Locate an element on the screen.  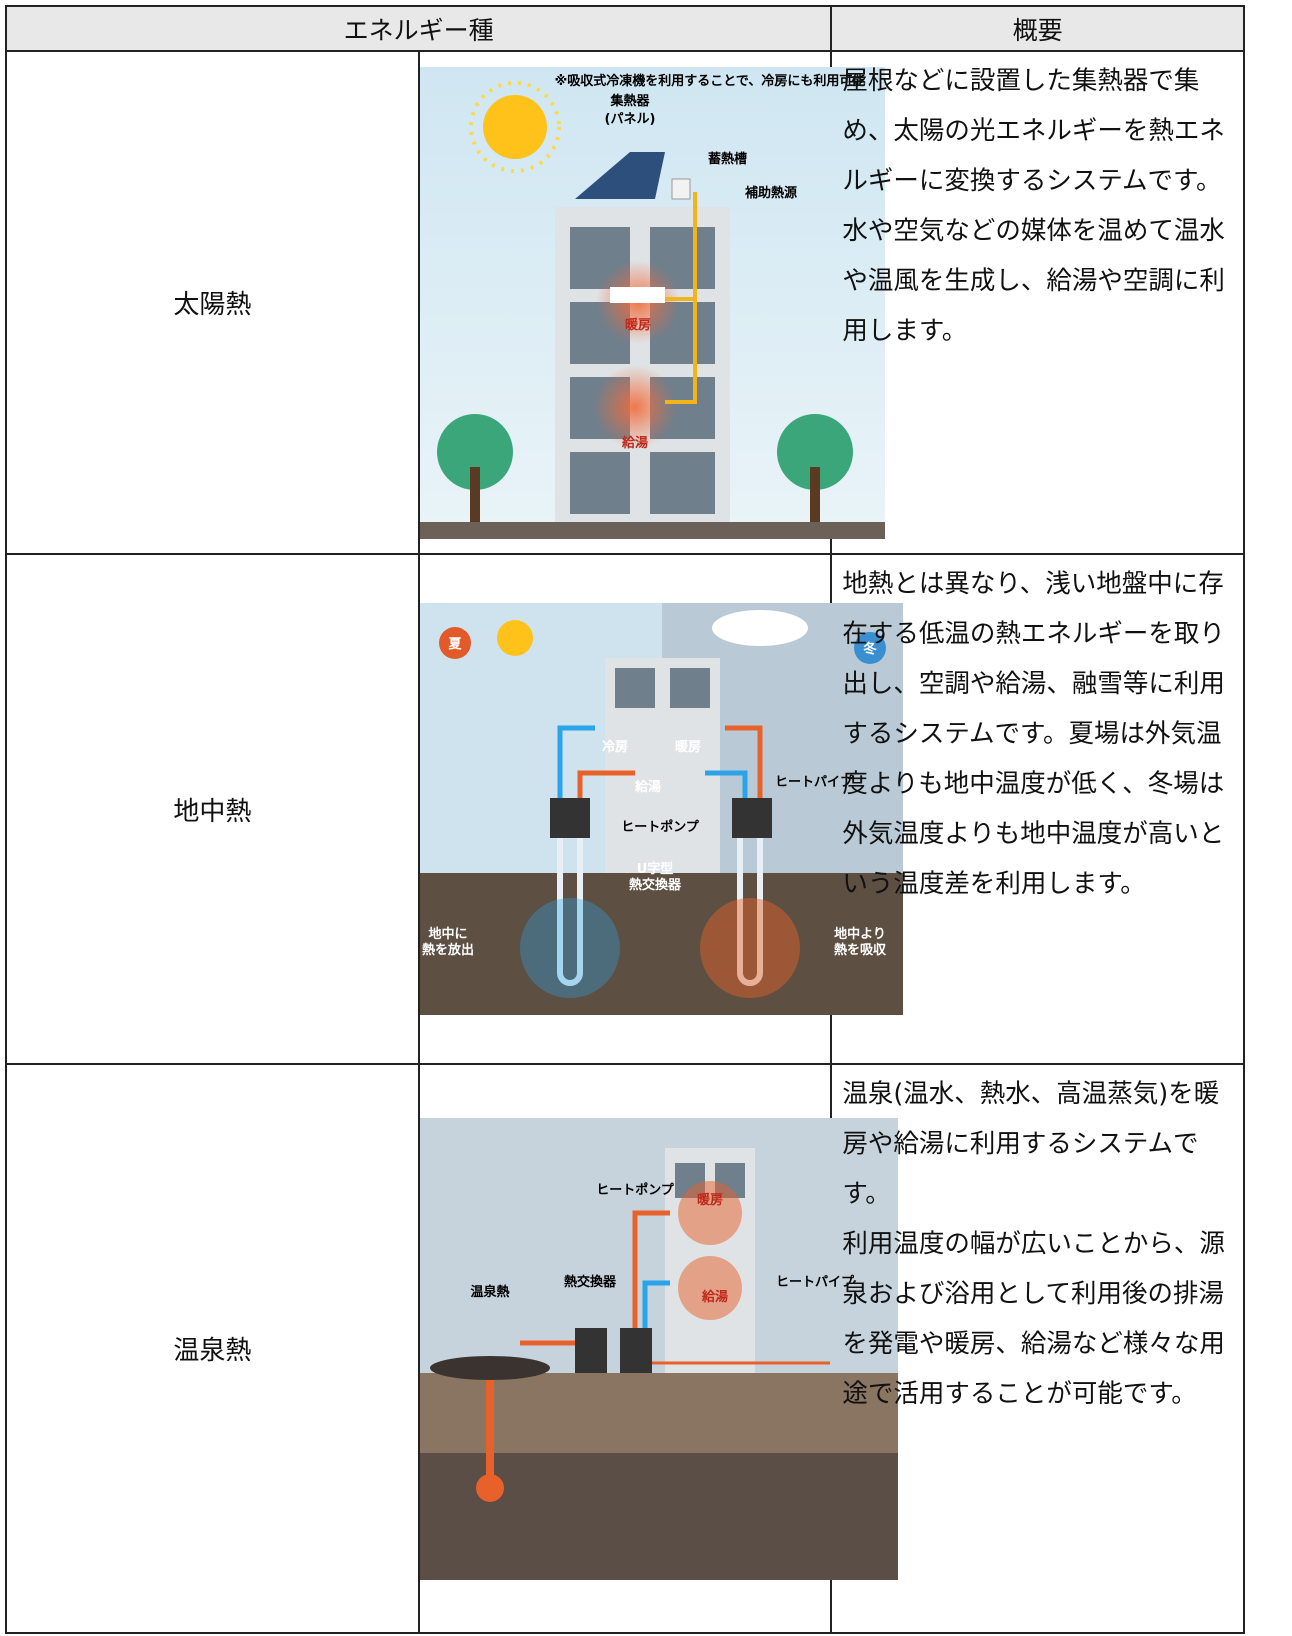
label: 集熱器 is located at coordinates (629, 101).